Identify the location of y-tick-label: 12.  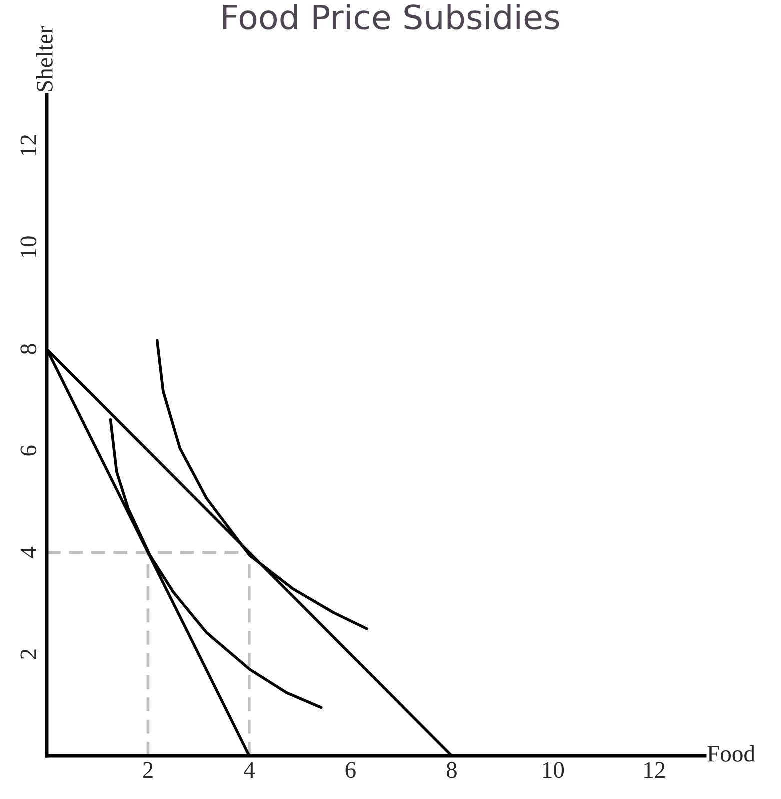
(28, 145).